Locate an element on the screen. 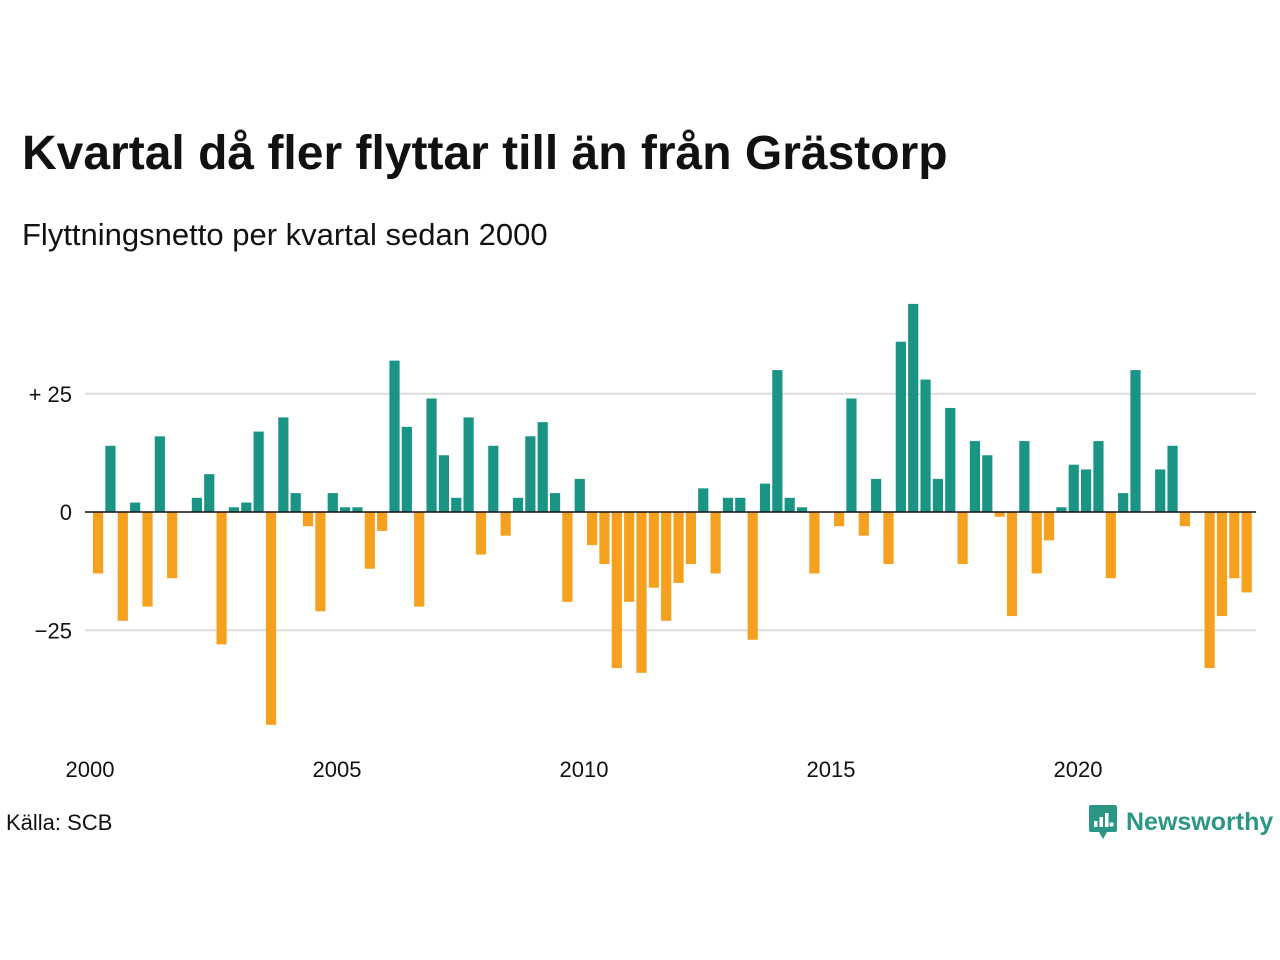 This screenshot has height=960, width=1280. x-tick-label: 2005 is located at coordinates (337, 769).